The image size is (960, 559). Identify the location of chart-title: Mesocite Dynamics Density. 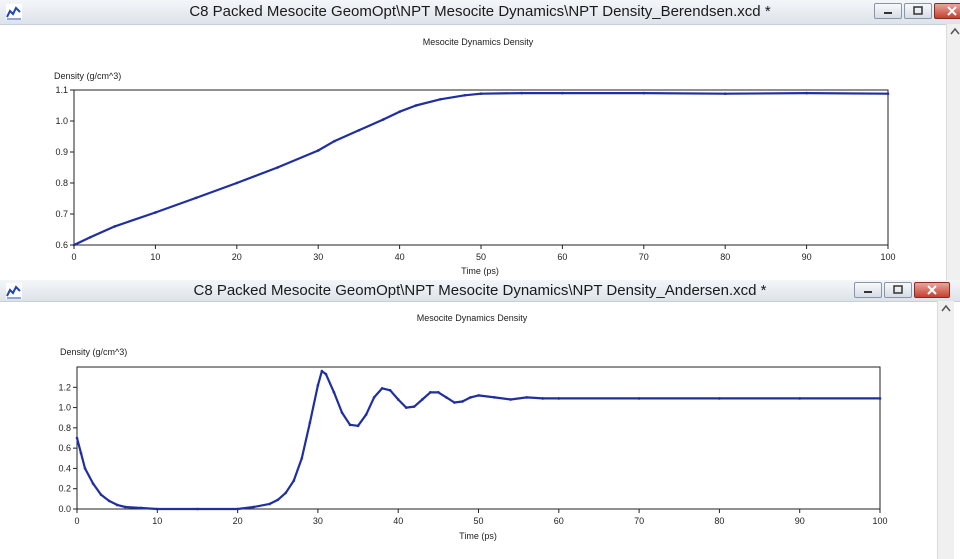
(472, 318).